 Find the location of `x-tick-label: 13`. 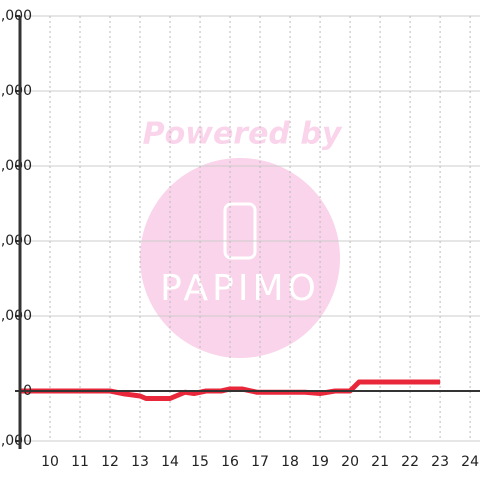

x-tick-label: 13 is located at coordinates (140, 462).